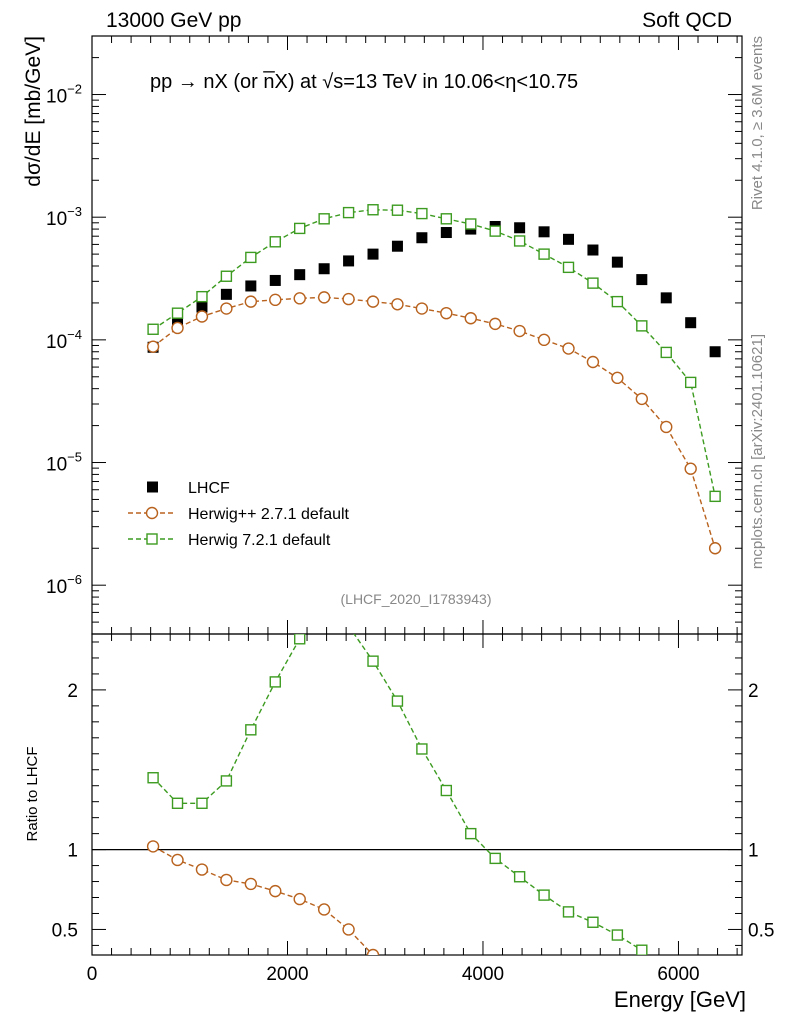 This screenshot has width=786, height=1024. Describe the element at coordinates (269, 514) in the screenshot. I see `legend-label: Herwig++ 2.7.1 default` at that location.